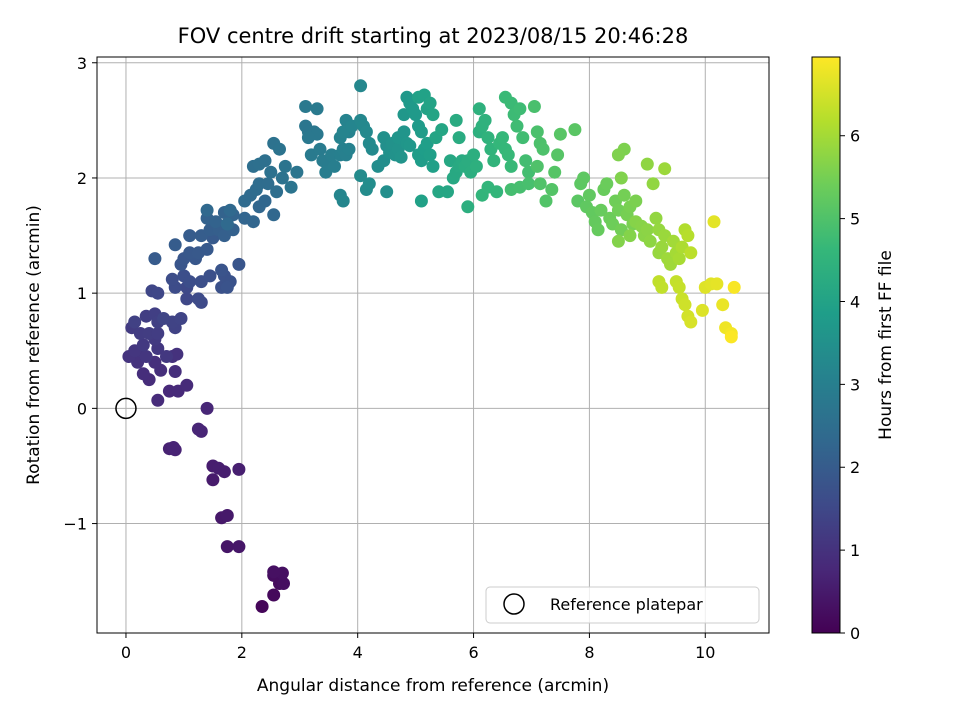  I want to click on legend-entry-label: Reference platepar, so click(626, 604).